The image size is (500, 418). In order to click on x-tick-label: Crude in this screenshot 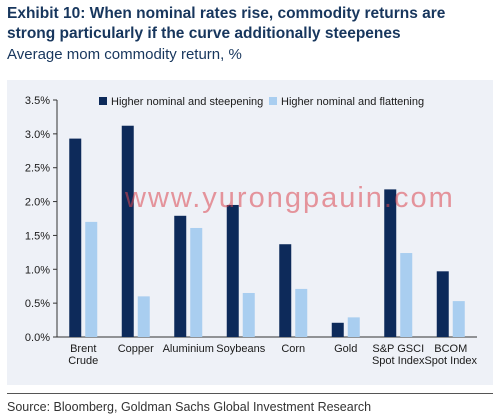, I will do `click(83, 361)`.